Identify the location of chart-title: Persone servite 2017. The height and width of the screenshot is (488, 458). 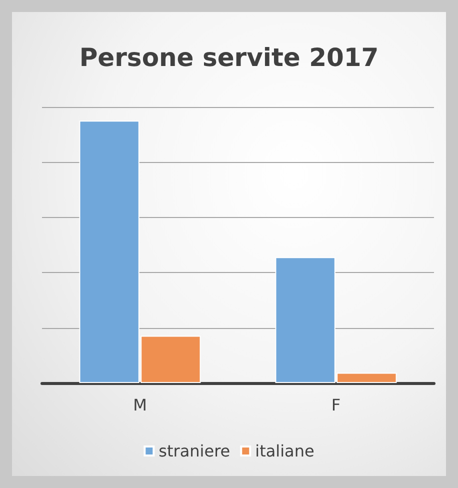
(229, 57).